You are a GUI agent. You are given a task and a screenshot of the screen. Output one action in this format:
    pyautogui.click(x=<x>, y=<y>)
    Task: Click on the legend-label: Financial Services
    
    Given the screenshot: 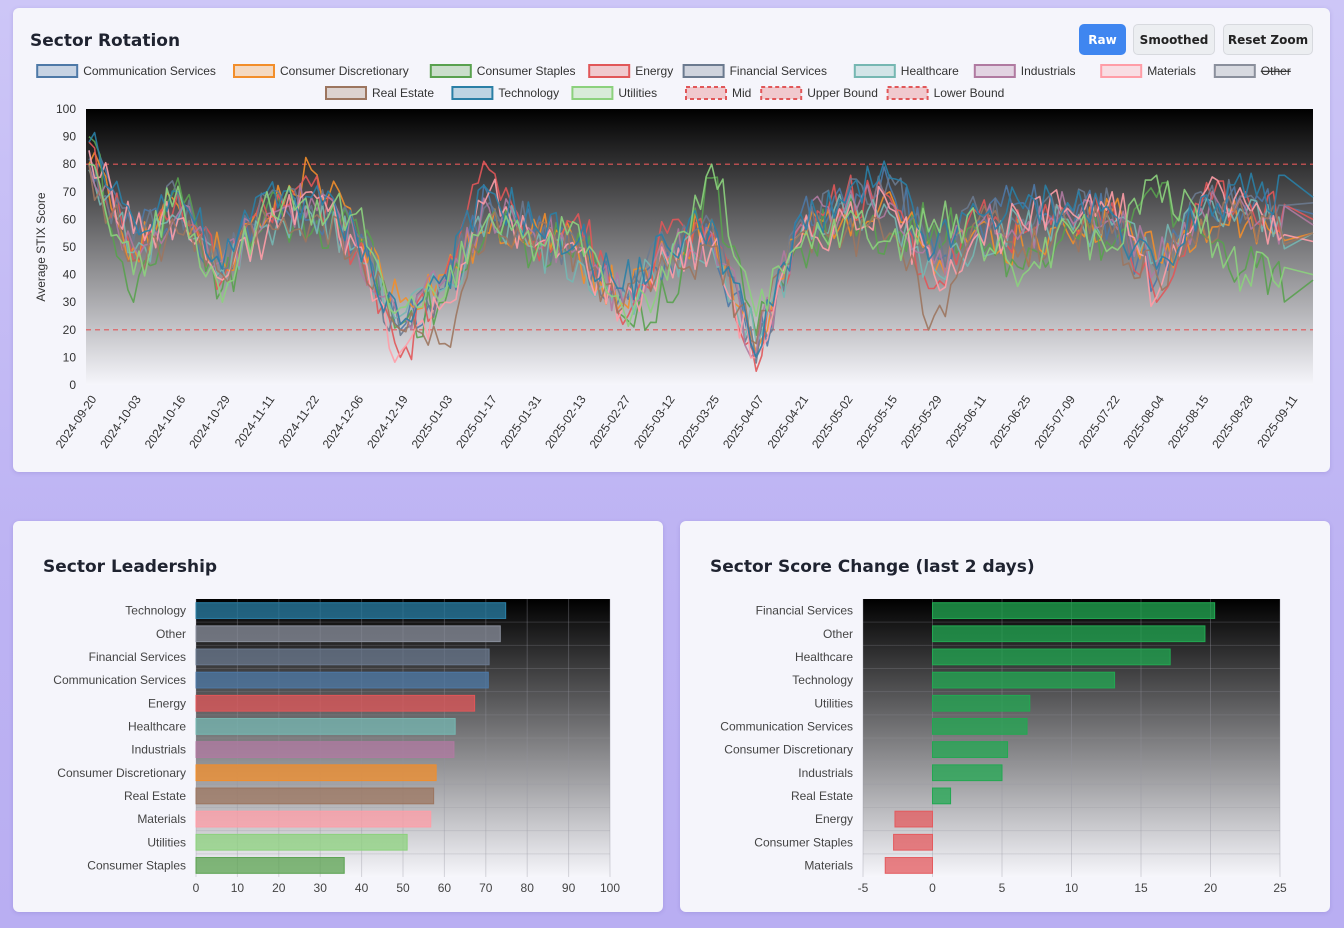 What is the action you would take?
    pyautogui.click(x=778, y=71)
    